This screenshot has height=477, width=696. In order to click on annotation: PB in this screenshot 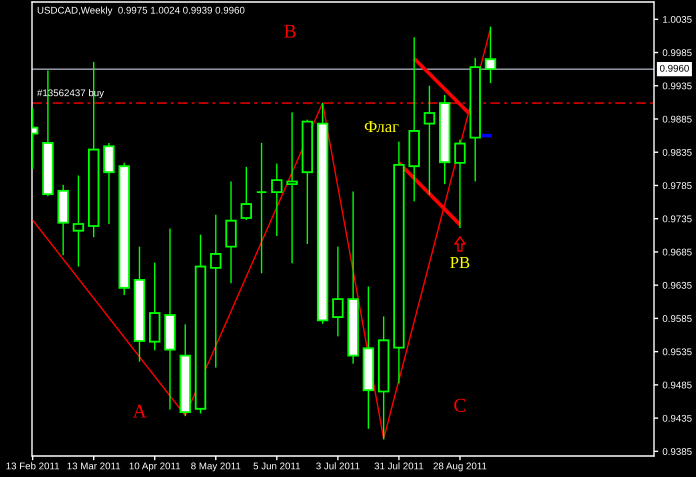, I will do `click(460, 262)`.